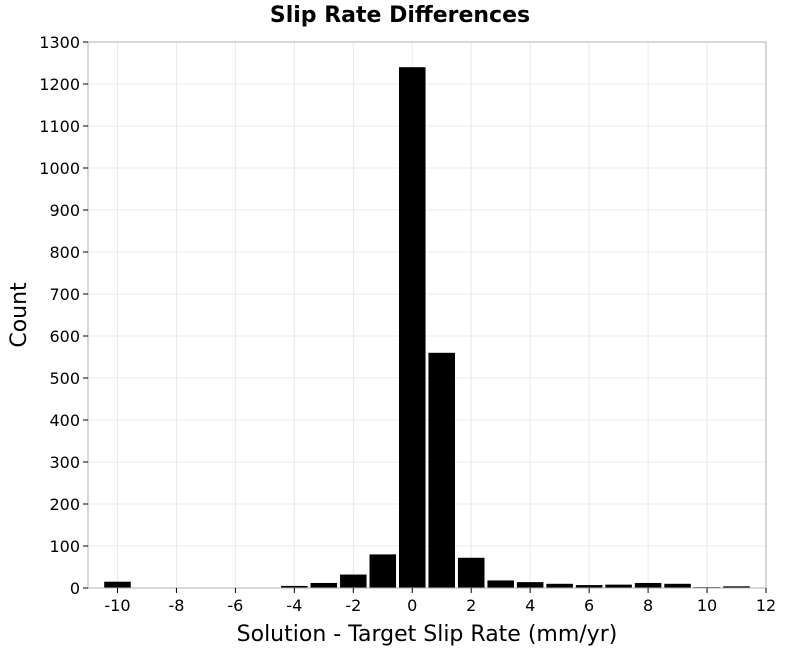 This screenshot has height=650, width=800. Describe the element at coordinates (648, 605) in the screenshot. I see `x-tick-label: 8` at that location.